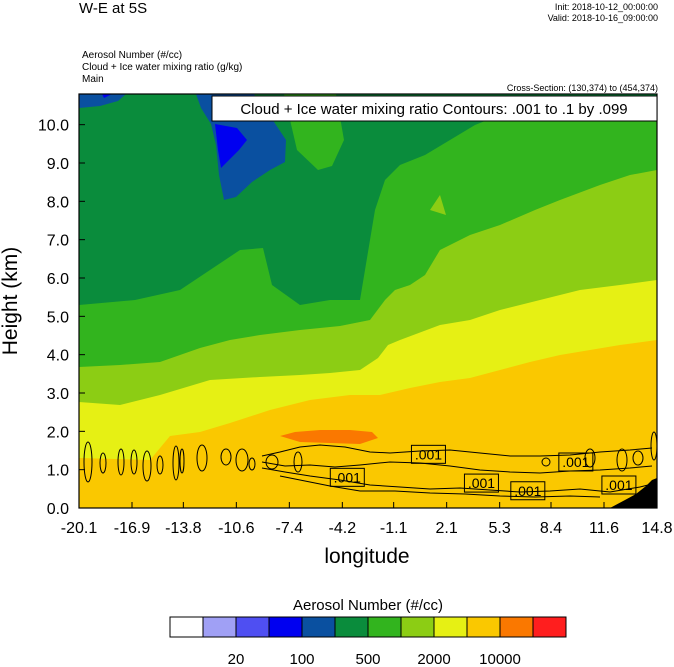  I want to click on field-label-aerosol: Aerosol Number (#/cc), so click(132, 55).